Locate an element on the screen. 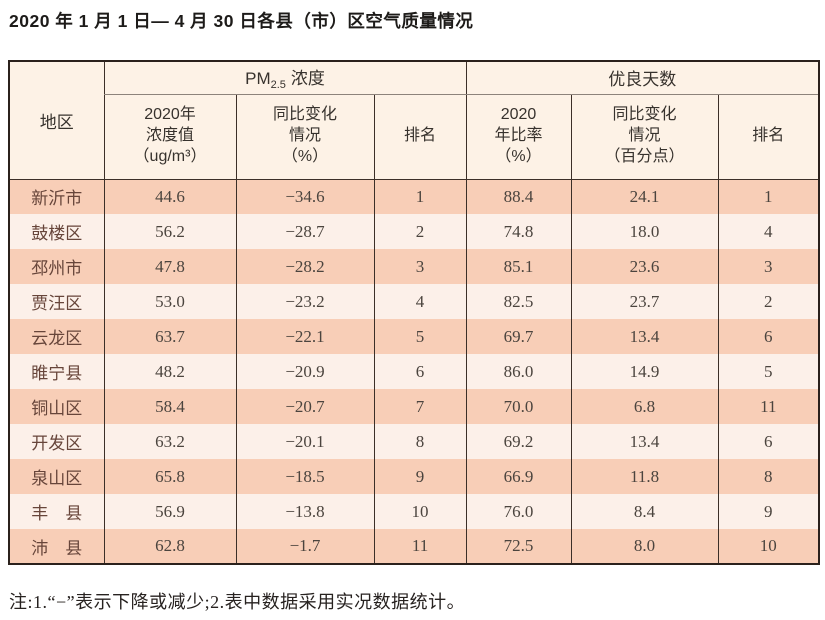 The image size is (825, 620). pm-value-cell: 53.0 is located at coordinates (169, 301).